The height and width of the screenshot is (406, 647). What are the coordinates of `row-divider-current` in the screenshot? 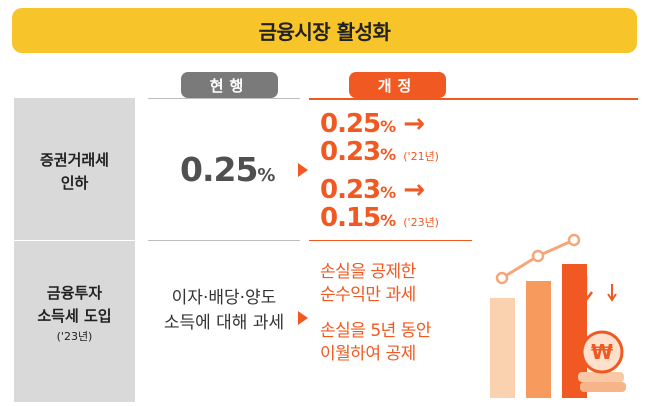 It's located at (224, 240).